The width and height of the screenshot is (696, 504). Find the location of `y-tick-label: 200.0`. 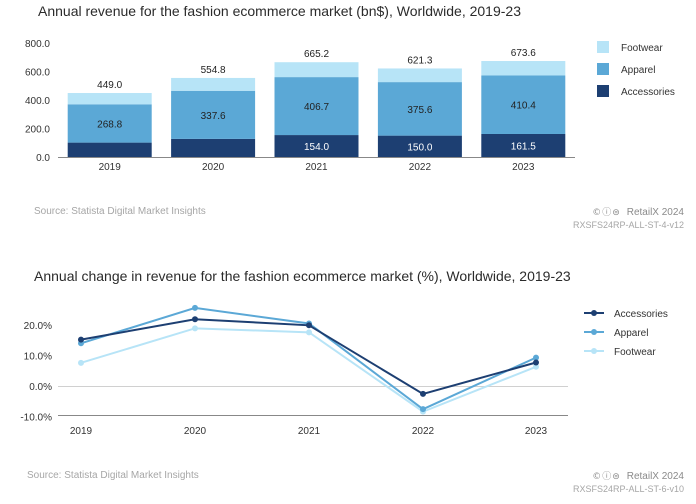

y-tick-label: 200.0 is located at coordinates (37, 130).